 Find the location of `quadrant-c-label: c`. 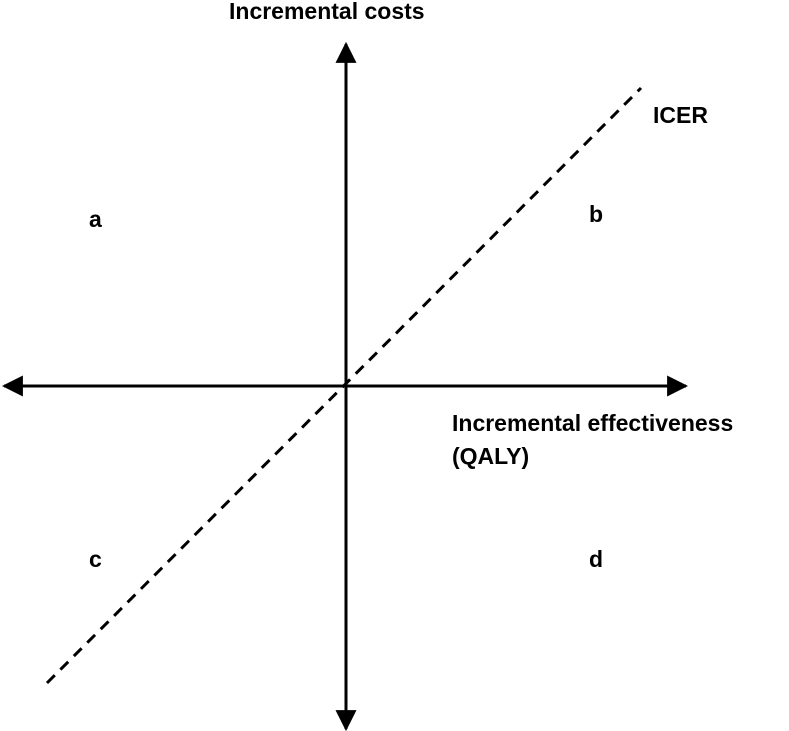

quadrant-c-label: c is located at coordinates (95, 559).